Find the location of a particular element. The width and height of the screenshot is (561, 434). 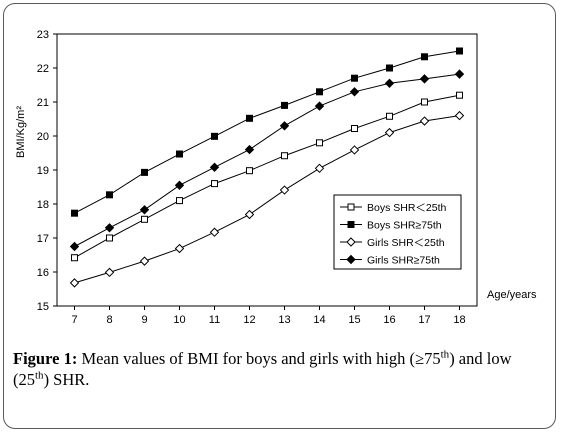

caption-label: Figure 1: is located at coordinates (45, 358).